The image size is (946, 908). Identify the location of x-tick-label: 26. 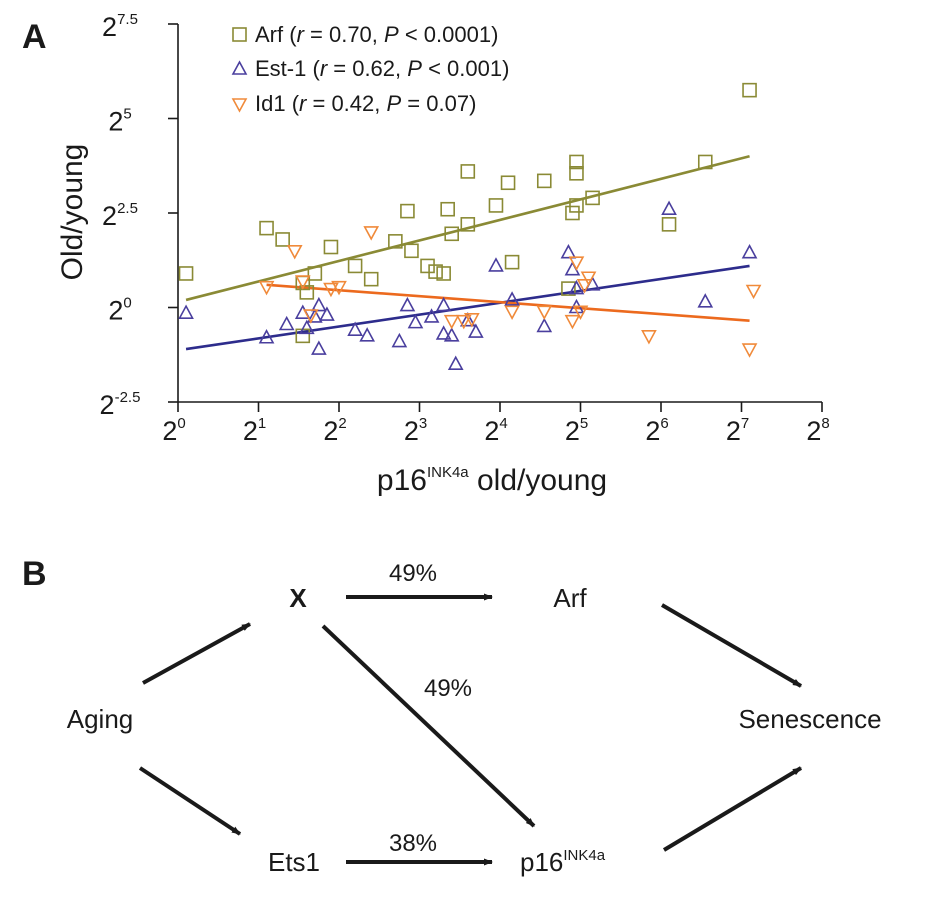
(656, 430).